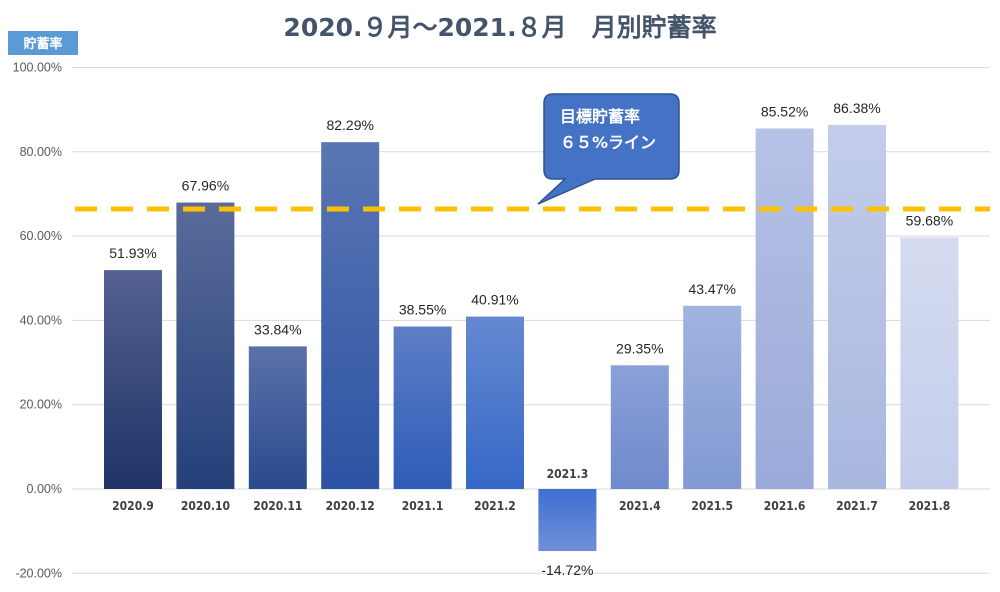  Describe the element at coordinates (277, 329) in the screenshot. I see `data-label: 33.84%` at that location.